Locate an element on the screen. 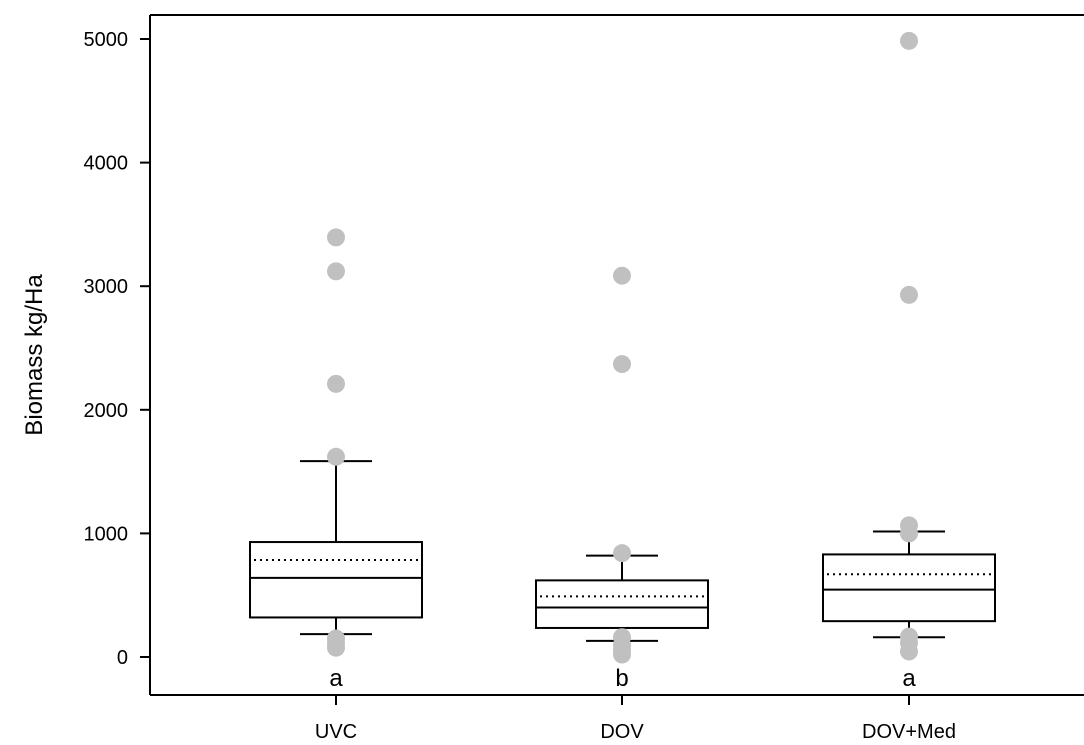 This screenshot has width=1084, height=745. y-axis-title: Biomass kg/Ha is located at coordinates (34, 355).